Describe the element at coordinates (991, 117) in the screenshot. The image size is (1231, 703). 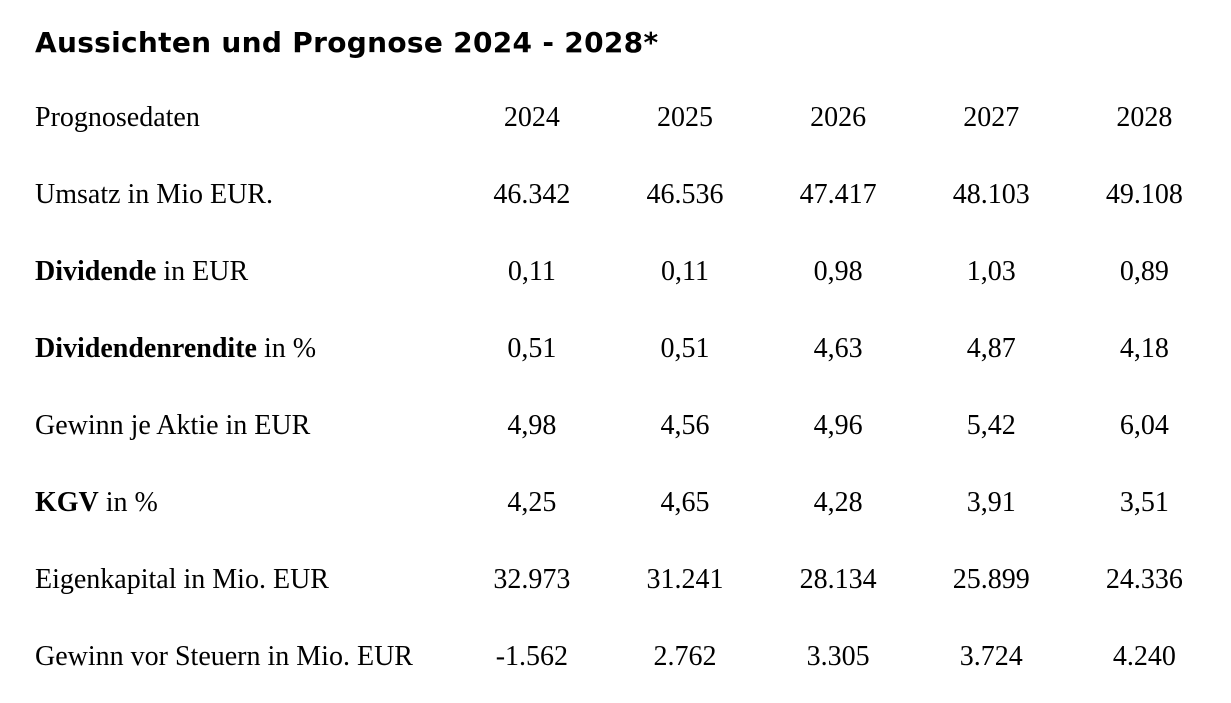
I see `year-header-2027: 2027` at that location.